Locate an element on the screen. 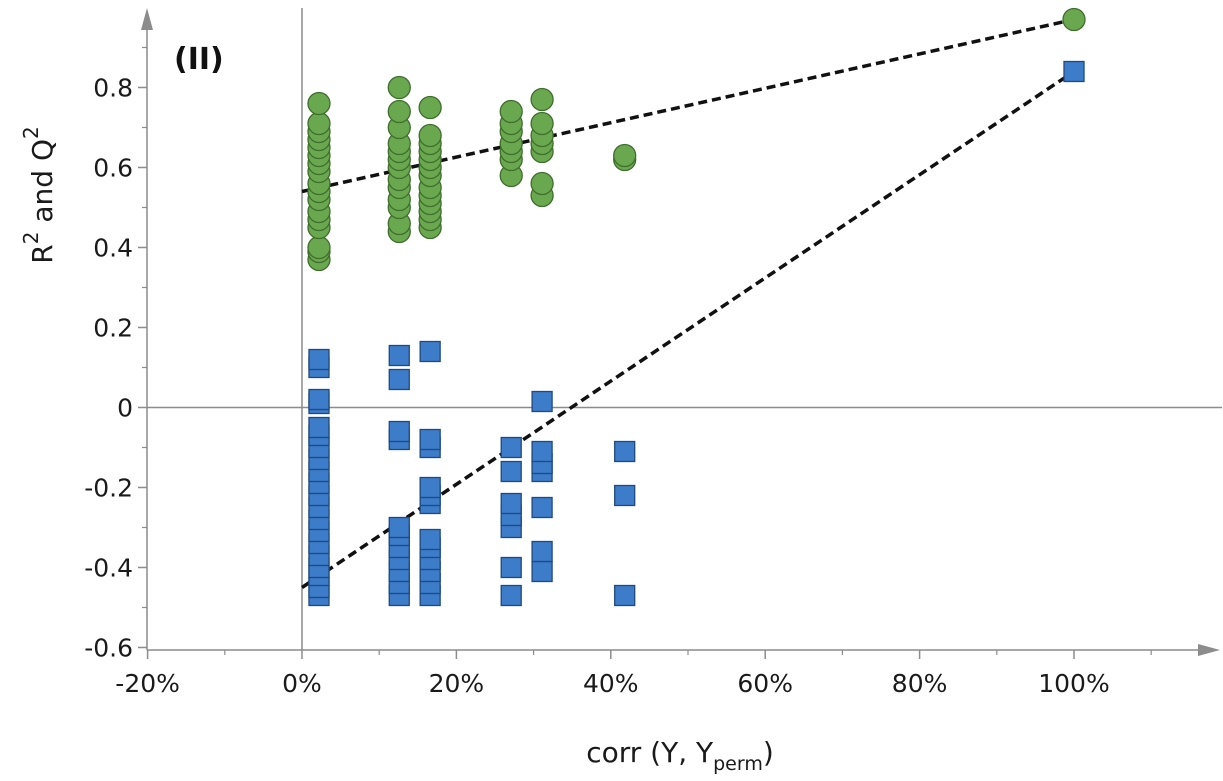 The width and height of the screenshot is (1223, 781). x-tick-label: -20% is located at coordinates (147, 683).